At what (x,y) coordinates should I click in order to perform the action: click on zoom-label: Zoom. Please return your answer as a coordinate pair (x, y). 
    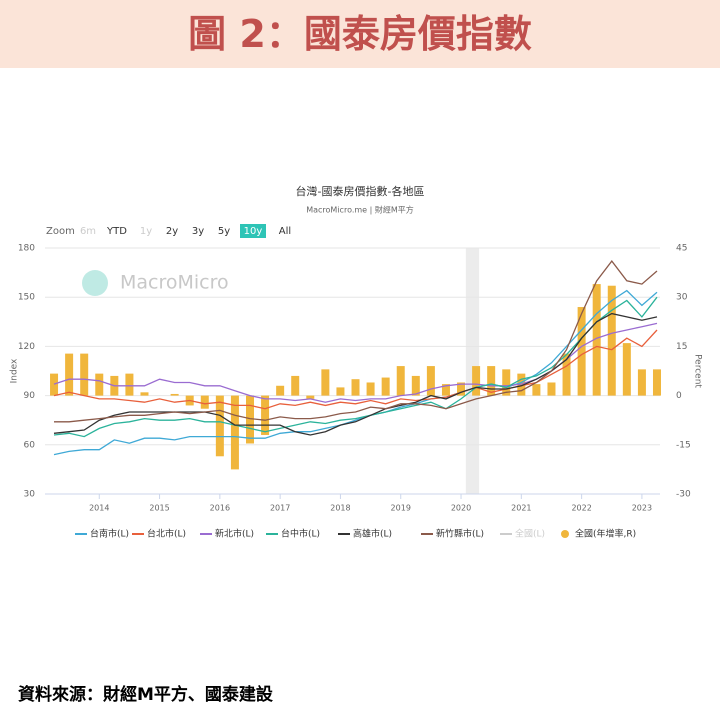
    Looking at the image, I should click on (60, 231).